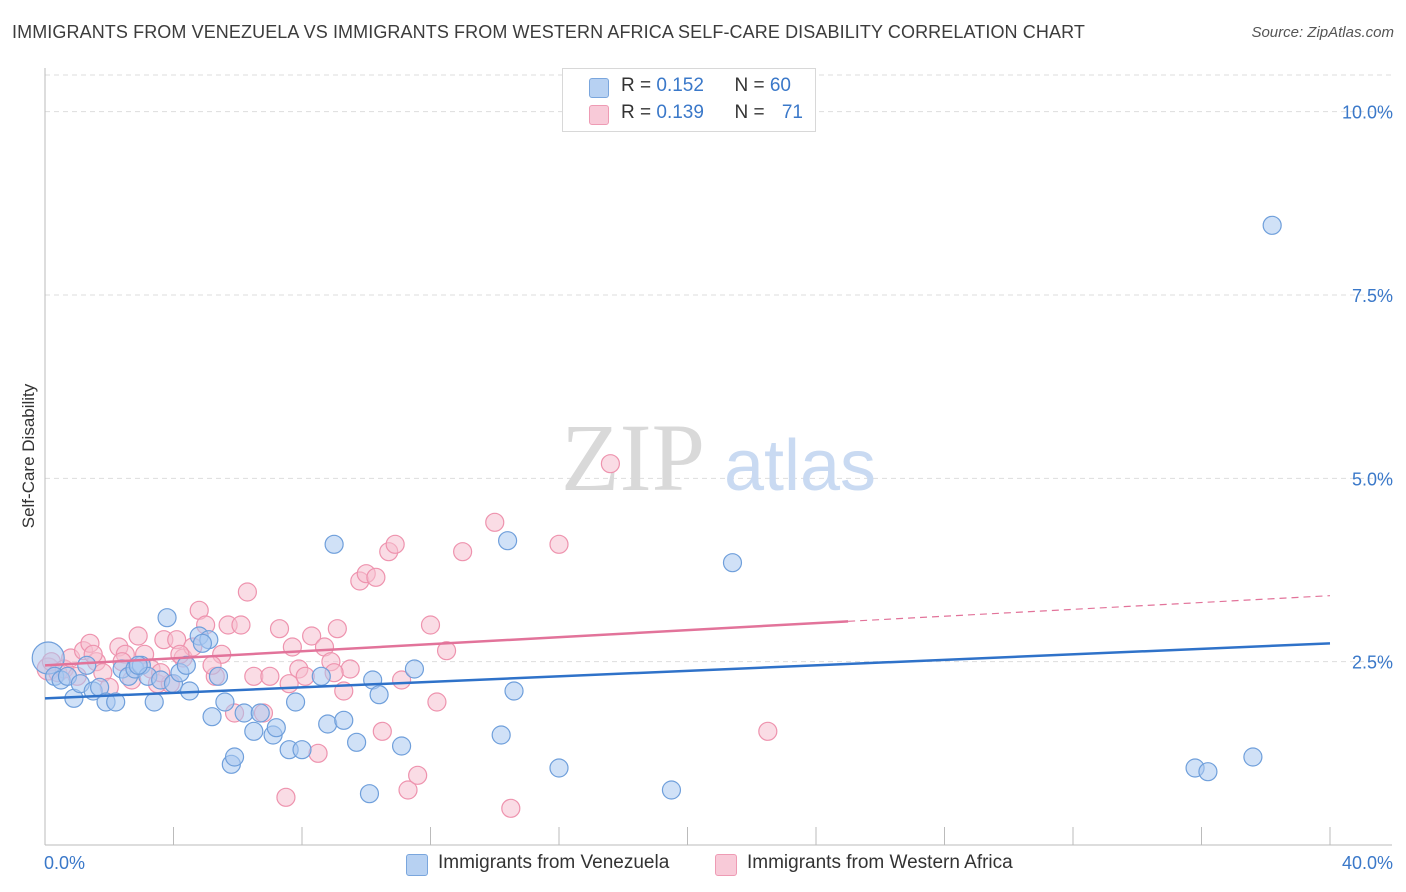 This screenshot has width=1406, height=892. What do you see at coordinates (1367, 113) in the screenshot?
I see `y-tick-label: 10.0%` at bounding box center [1367, 113].